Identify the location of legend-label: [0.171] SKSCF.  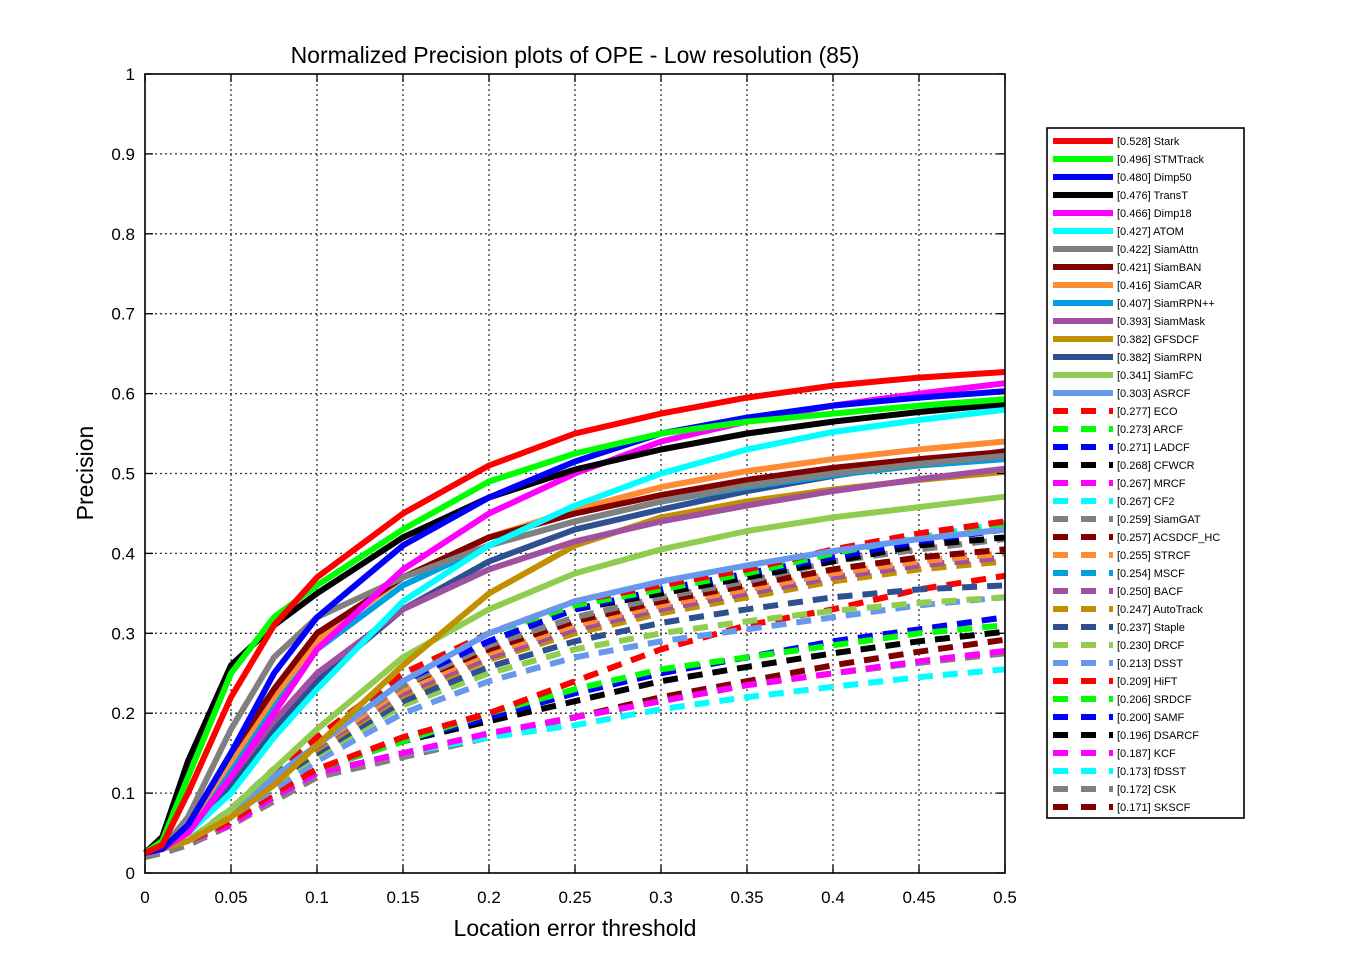
(1154, 808).